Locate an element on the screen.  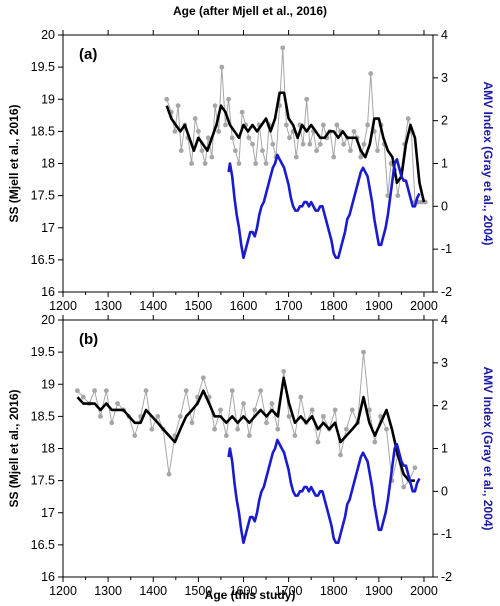
y-tick-label: 16 is located at coordinates (48, 577).